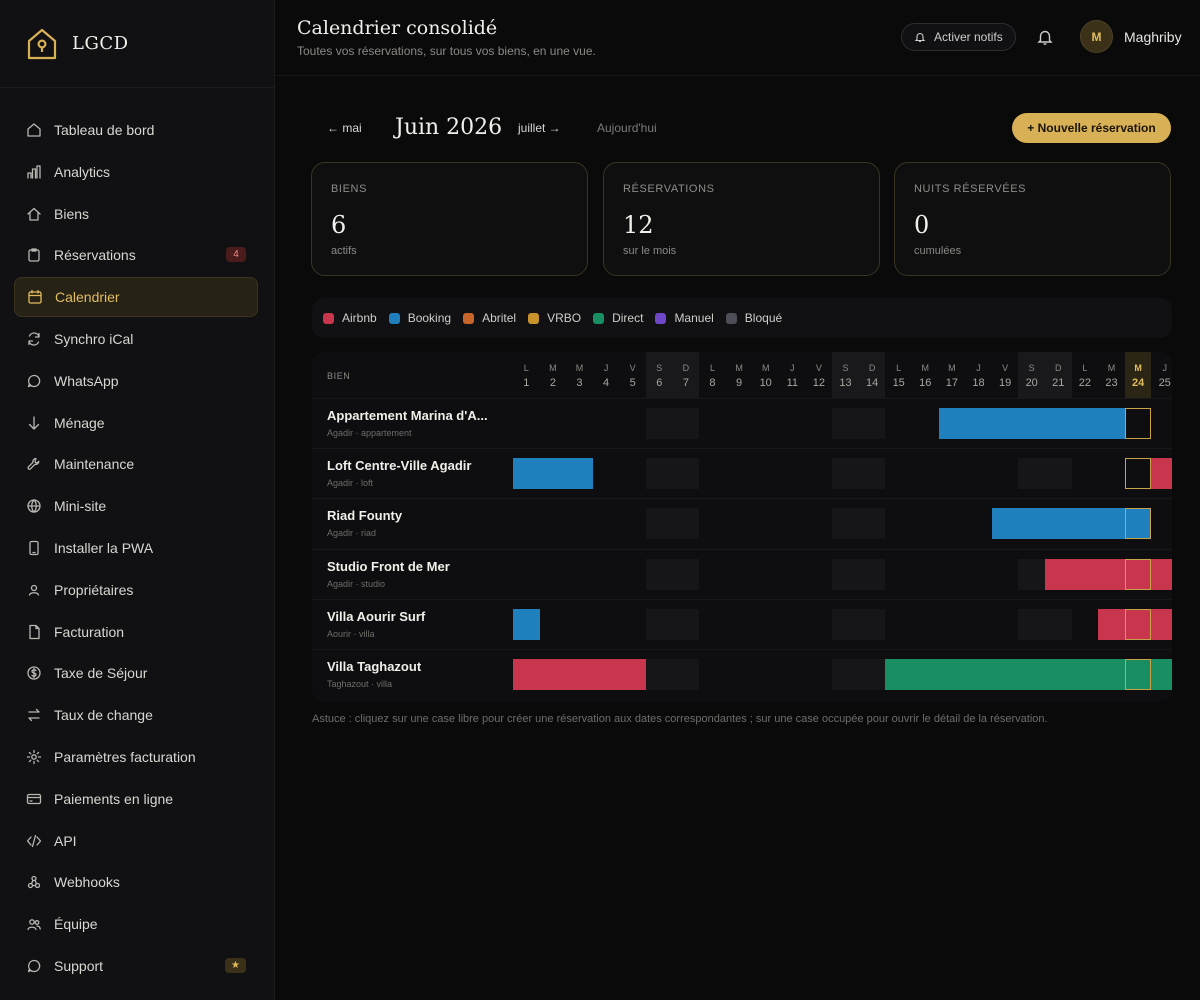  I want to click on prev-month-button: ← mai, so click(344, 128).